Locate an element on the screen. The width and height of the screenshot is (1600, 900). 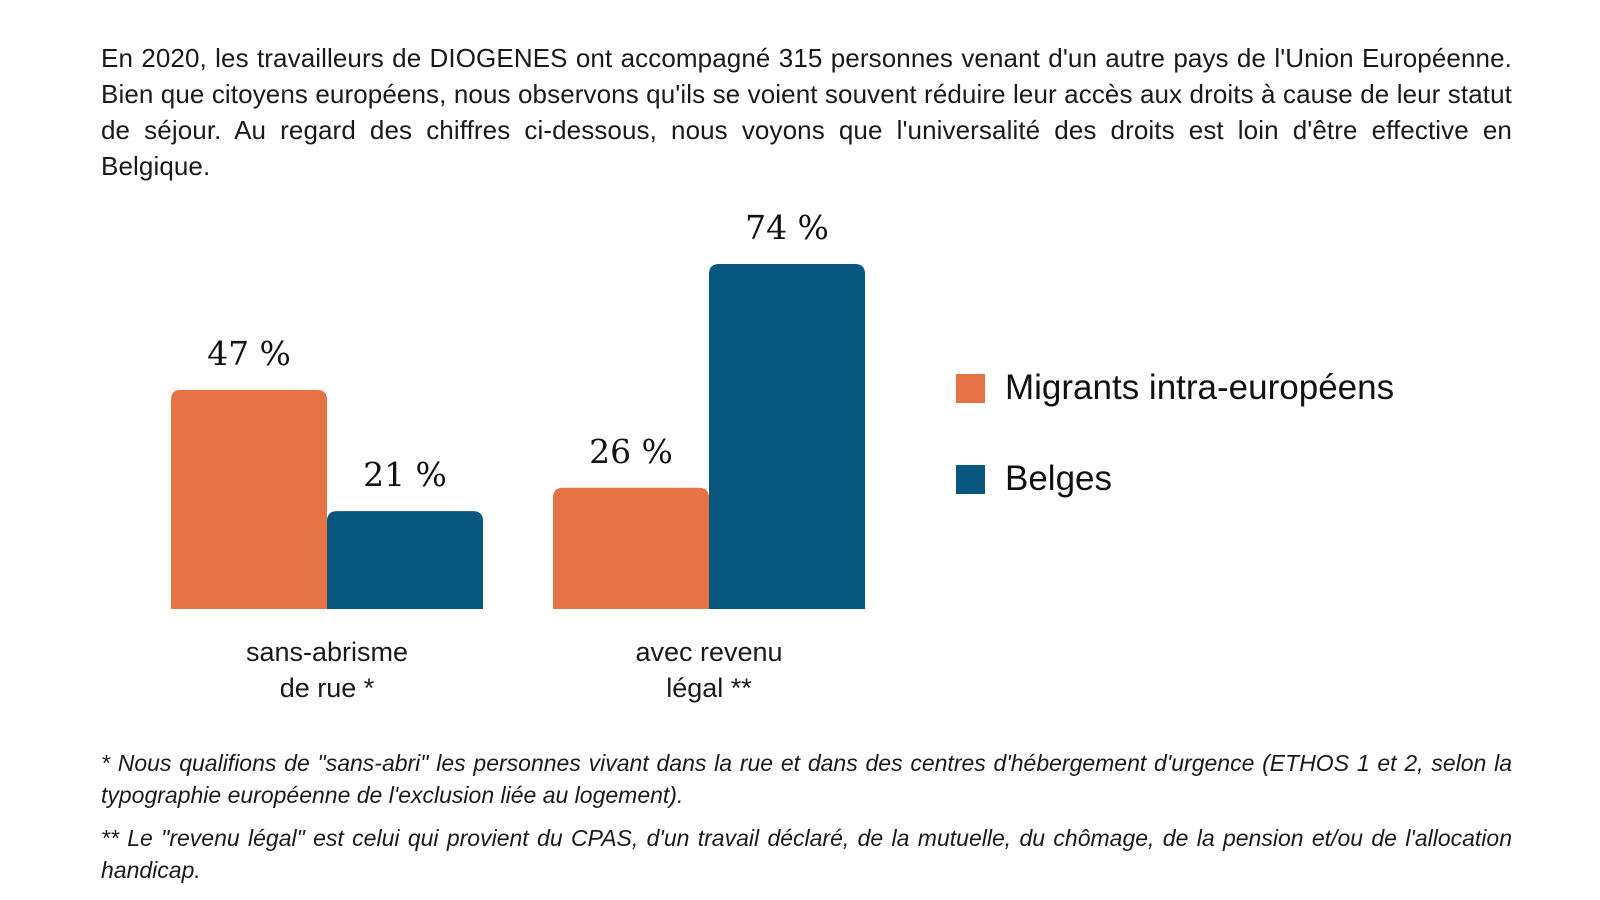
value-label-belges-sans-abrisme: 21 % is located at coordinates (405, 474).